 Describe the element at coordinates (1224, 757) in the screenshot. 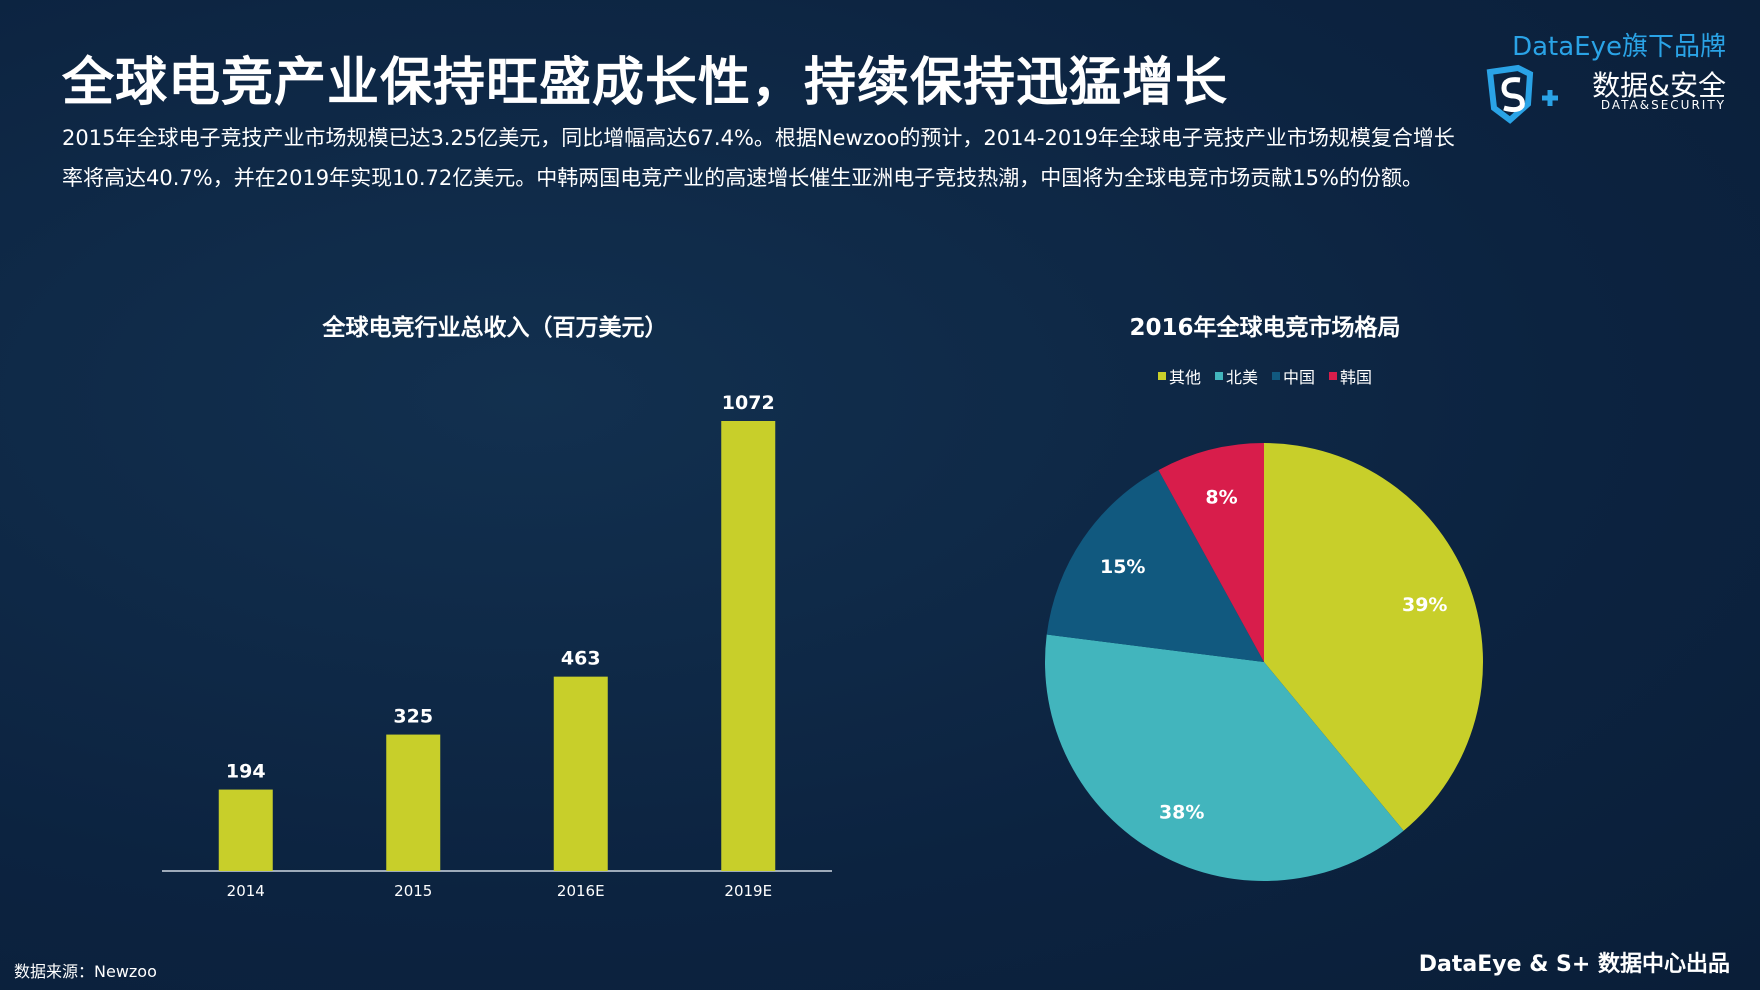

I see `pie-slice-北美` at that location.